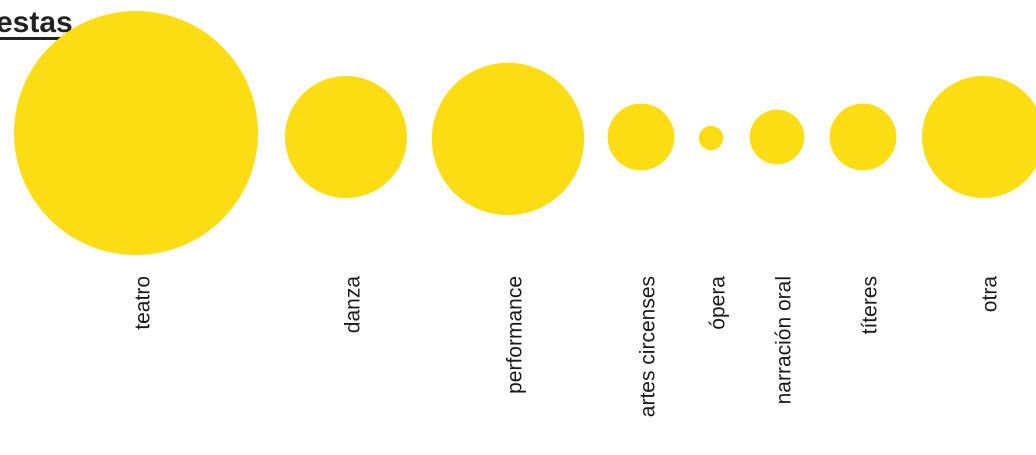 This screenshot has height=455, width=1036. Describe the element at coordinates (979, 137) in the screenshot. I see `bubble-otra` at that location.